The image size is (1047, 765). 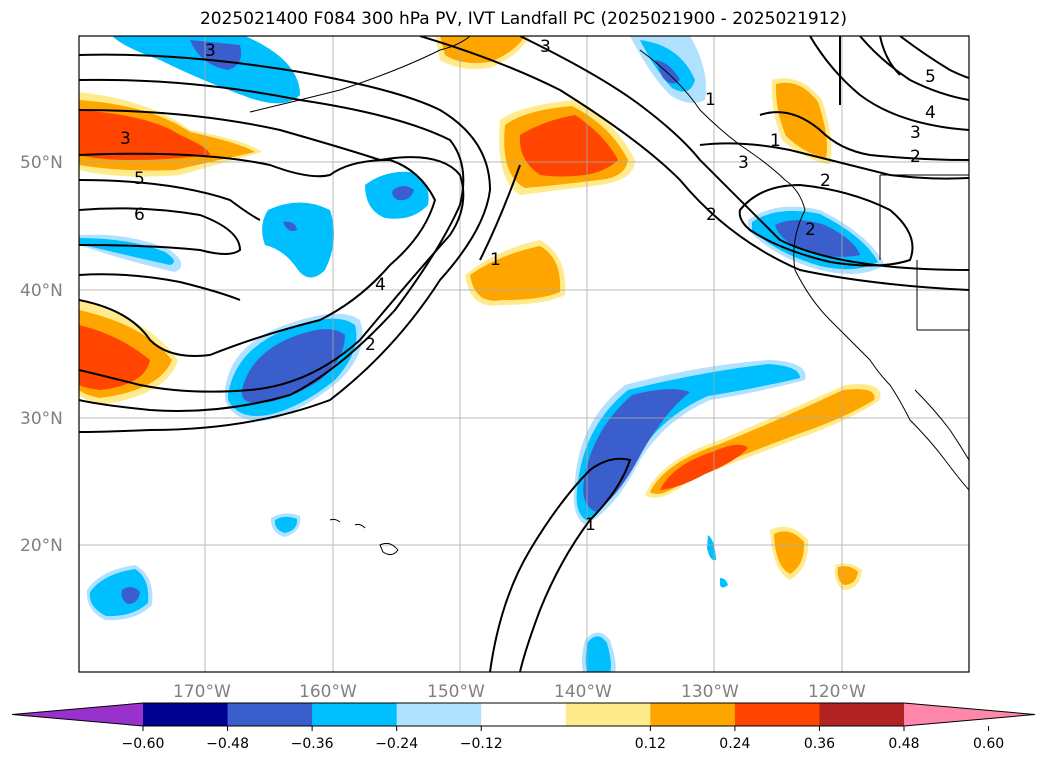 I want to click on colorbar, so click(x=523, y=714).